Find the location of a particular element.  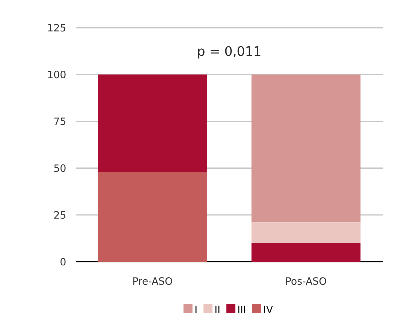

legend-label: IV is located at coordinates (269, 310).